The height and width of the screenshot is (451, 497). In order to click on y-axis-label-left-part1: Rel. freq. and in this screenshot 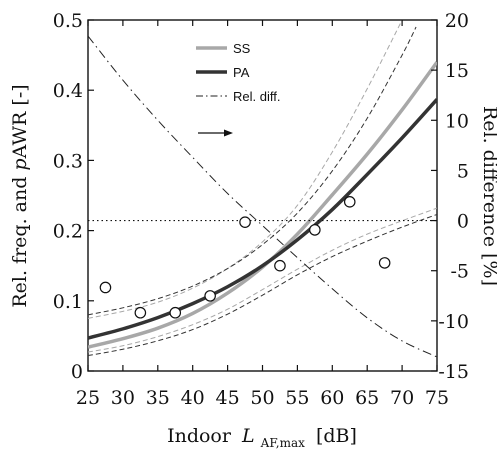, I will do `click(20, 239)`.